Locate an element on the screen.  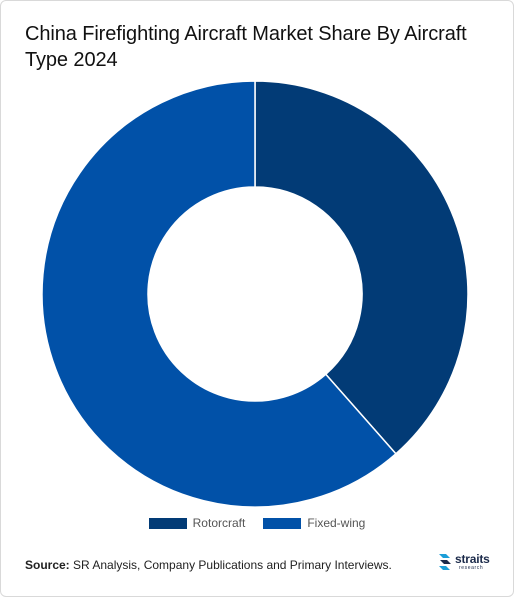
legend-swatch-rotorcraft is located at coordinates (167, 523).